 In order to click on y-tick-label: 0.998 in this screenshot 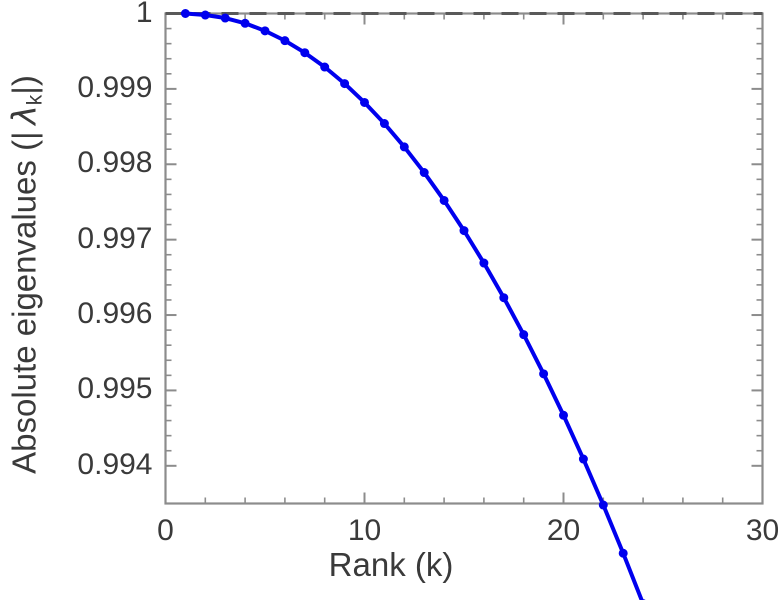, I will do `click(115, 163)`.